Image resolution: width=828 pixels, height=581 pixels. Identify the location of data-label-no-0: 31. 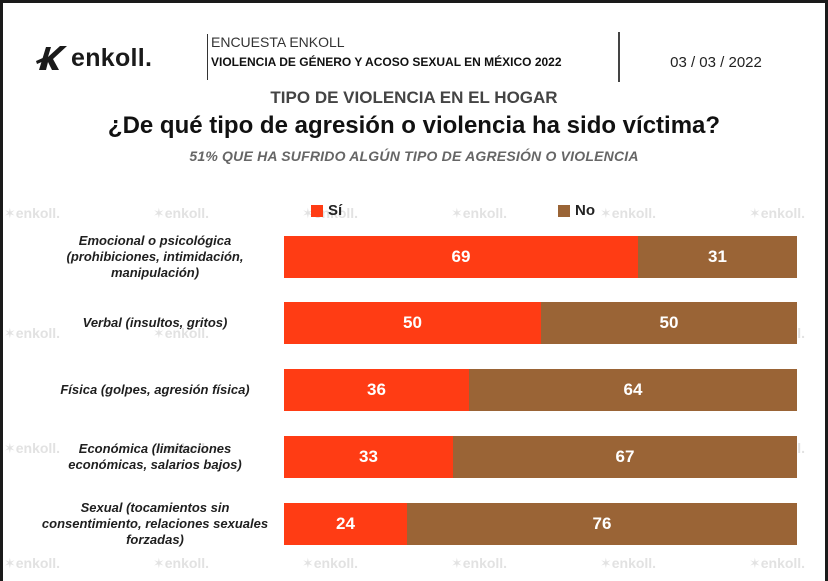
(717, 256).